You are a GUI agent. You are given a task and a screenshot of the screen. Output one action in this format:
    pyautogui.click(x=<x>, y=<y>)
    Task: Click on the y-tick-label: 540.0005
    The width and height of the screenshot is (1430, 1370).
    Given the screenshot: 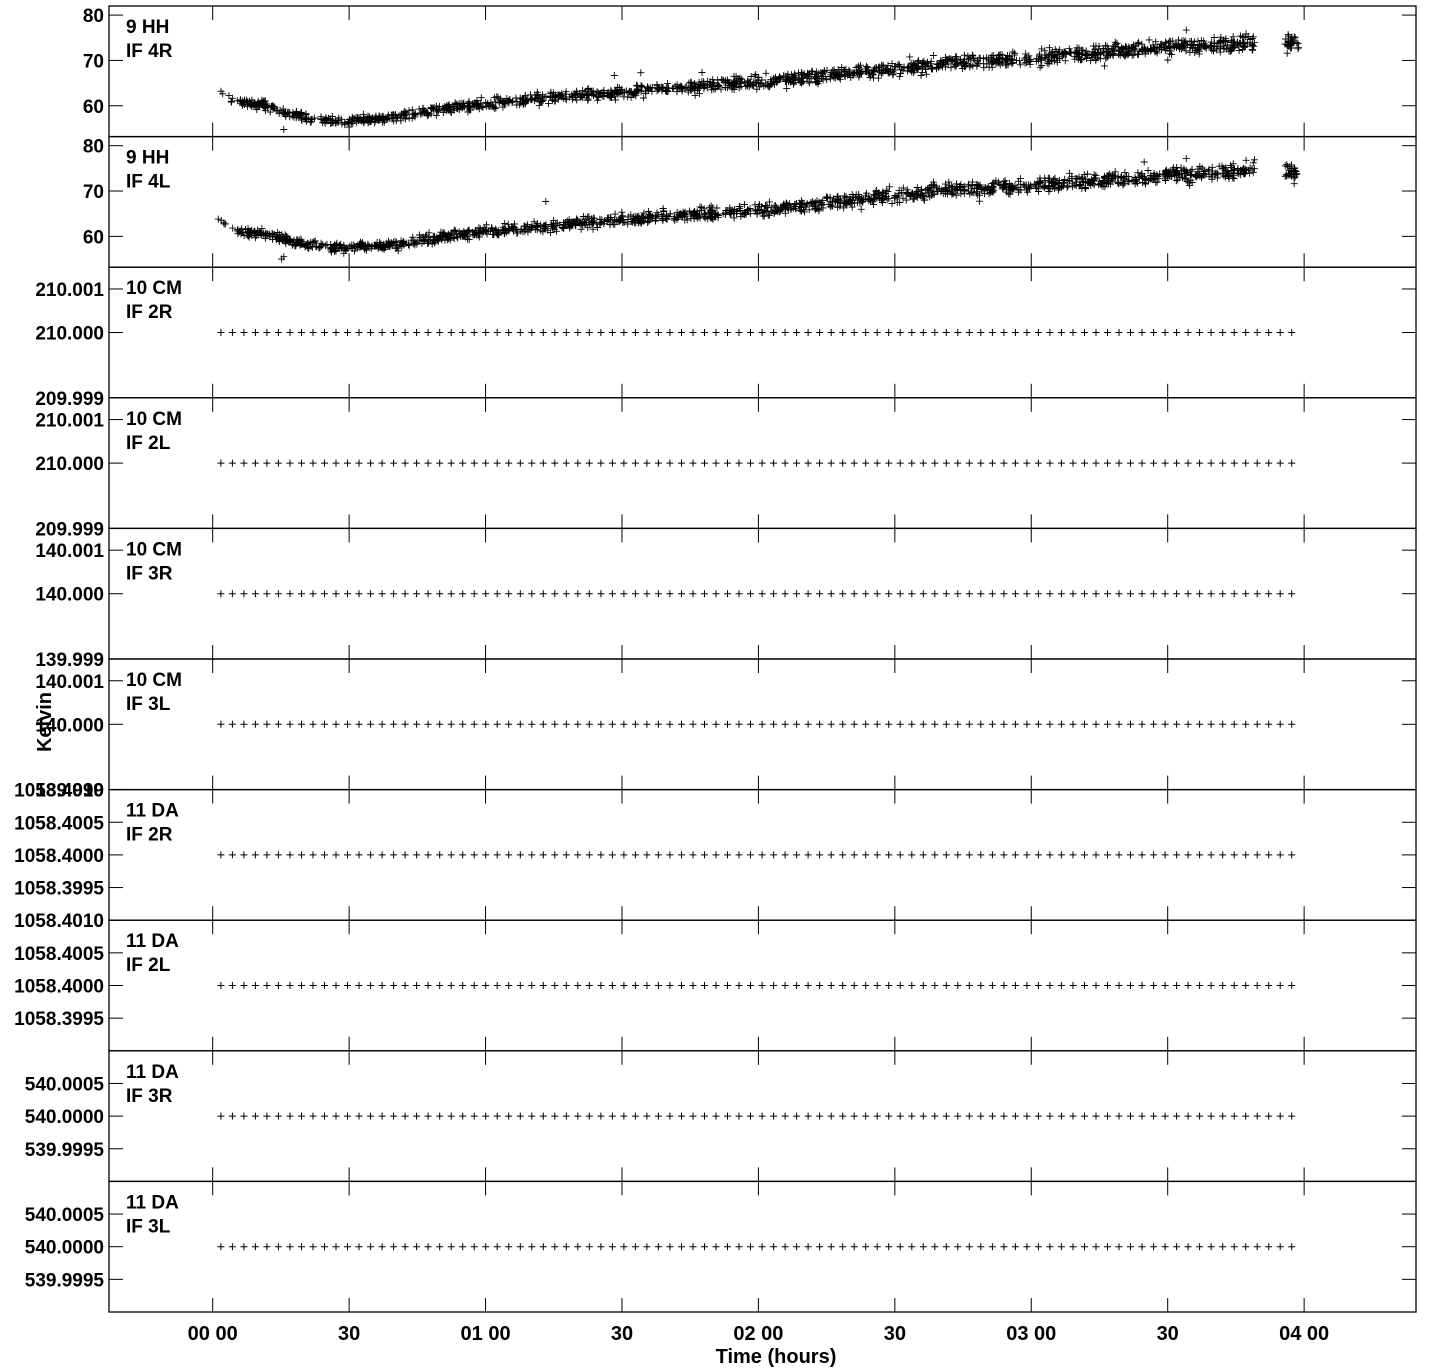 What is the action you would take?
    pyautogui.click(x=65, y=1084)
    